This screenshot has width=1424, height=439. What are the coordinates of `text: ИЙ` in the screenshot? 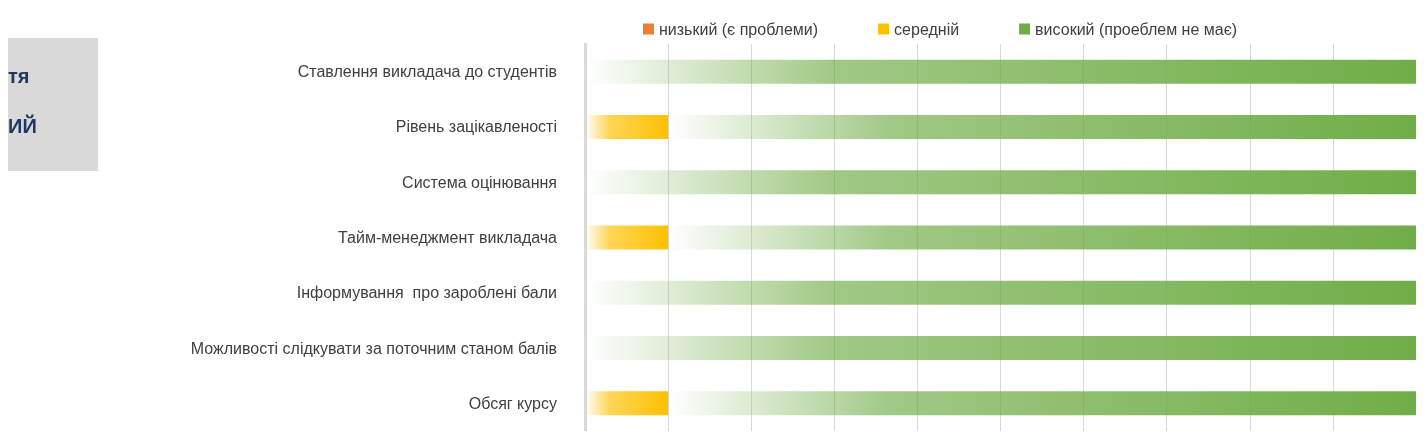 It's located at (22, 125).